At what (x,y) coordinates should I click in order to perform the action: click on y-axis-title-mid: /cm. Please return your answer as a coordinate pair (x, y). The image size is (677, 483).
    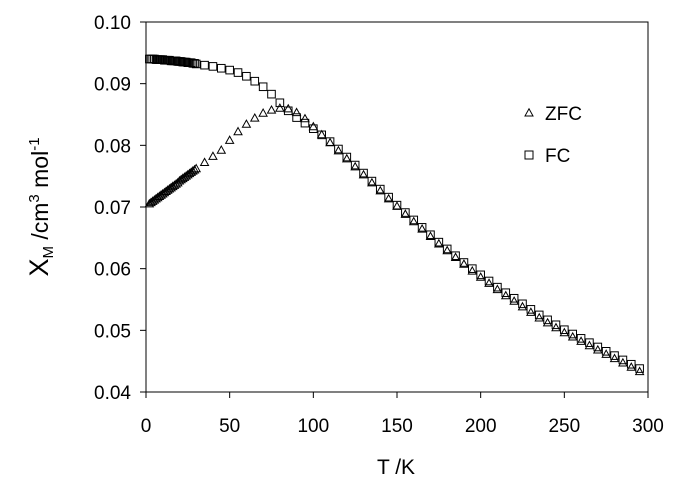
    Looking at the image, I should click on (40, 224).